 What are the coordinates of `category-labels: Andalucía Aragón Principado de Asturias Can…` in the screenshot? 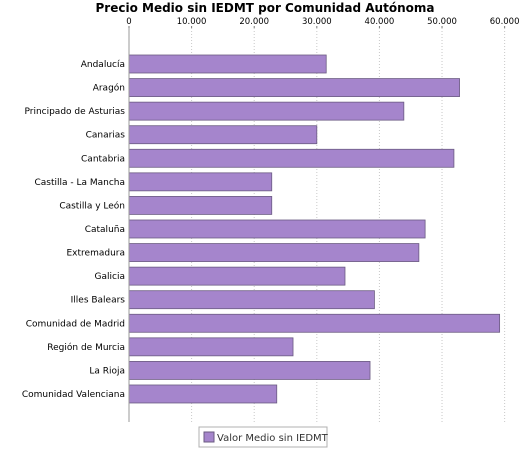 It's located at (73, 230).